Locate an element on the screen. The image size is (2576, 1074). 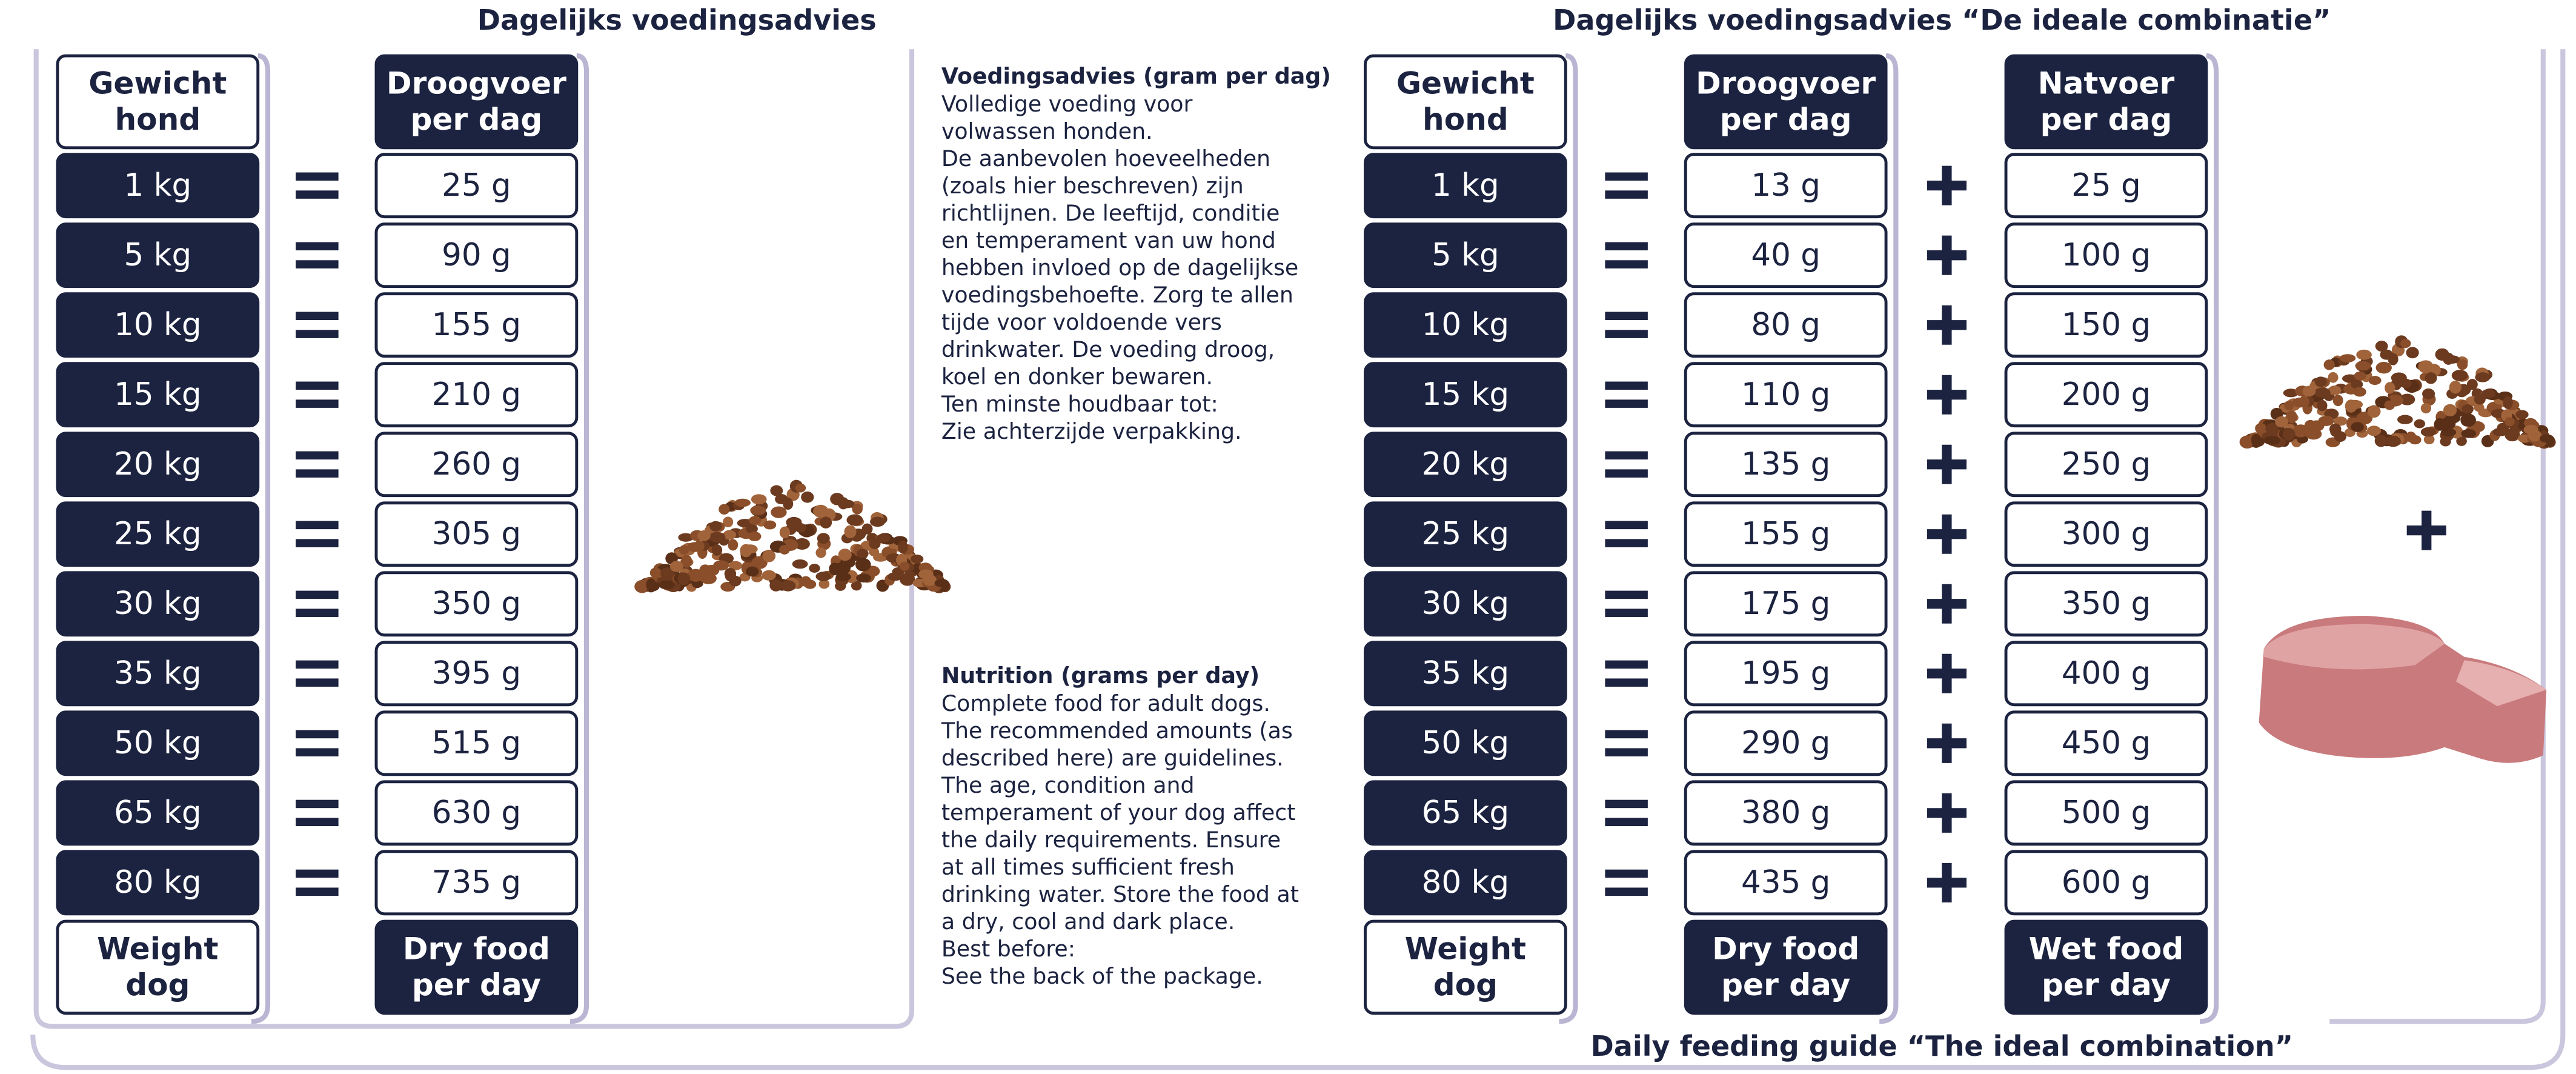
column-footer is located at coordinates (1786, 967).